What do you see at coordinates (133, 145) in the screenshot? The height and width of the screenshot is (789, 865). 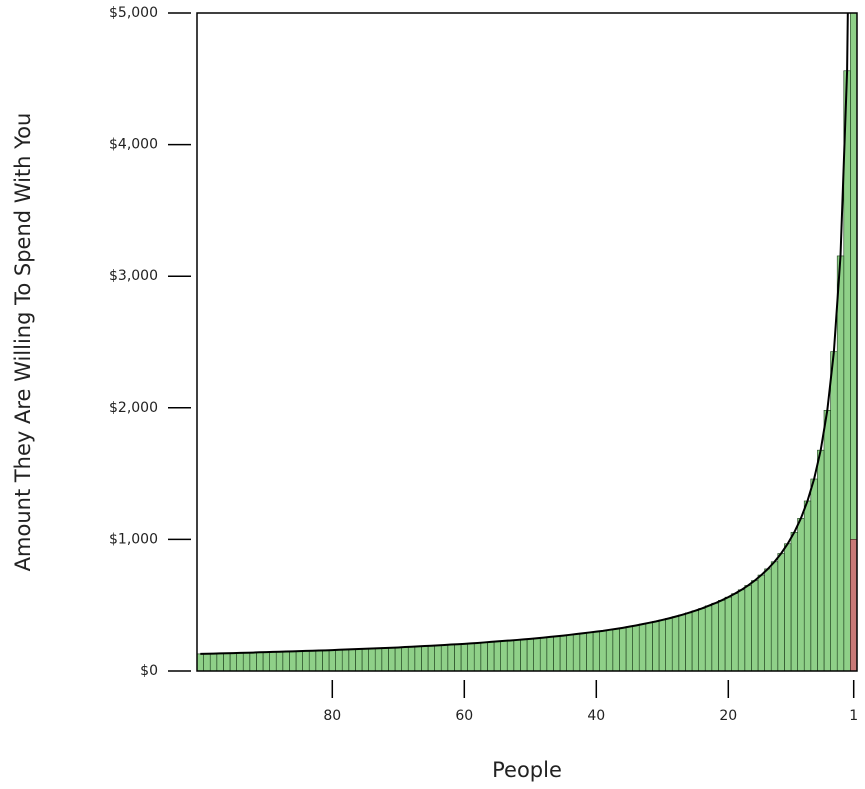 I see `y-tick-label: $4,000` at bounding box center [133, 145].